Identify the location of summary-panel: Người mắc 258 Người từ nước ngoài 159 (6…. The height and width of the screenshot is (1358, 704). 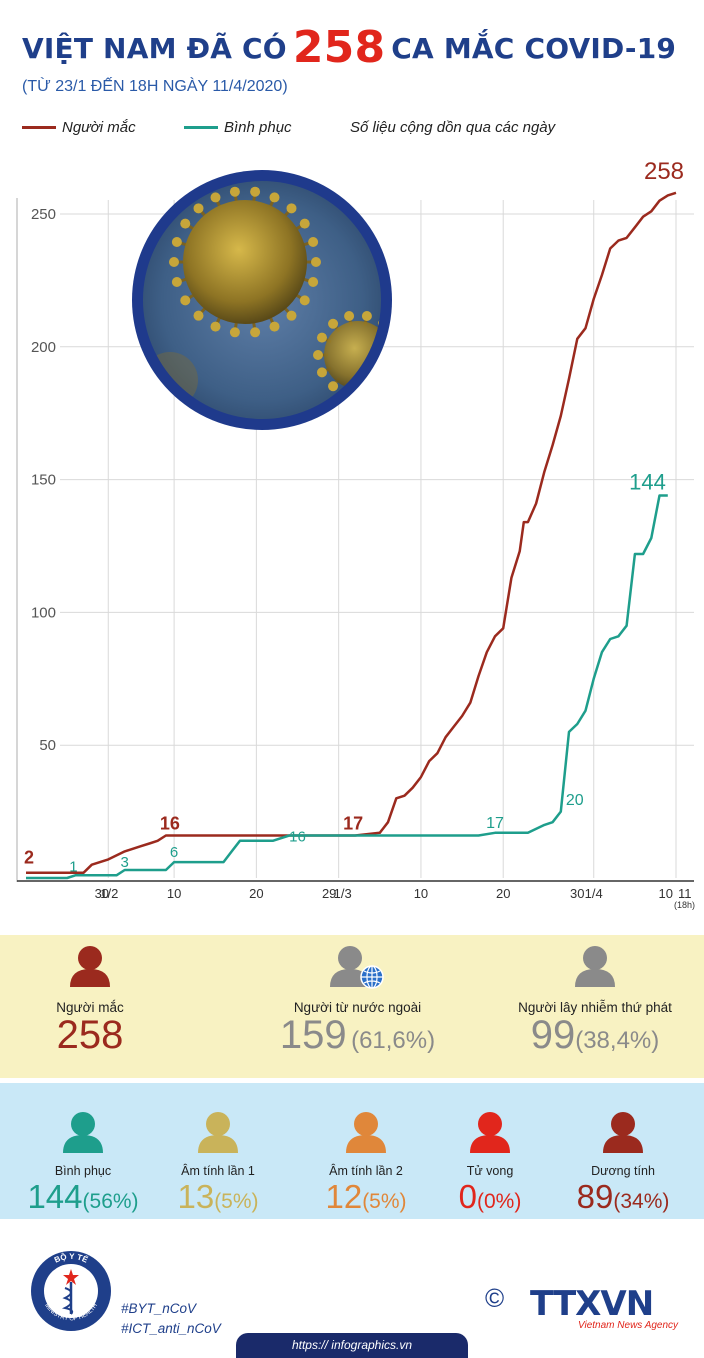
(352, 1006).